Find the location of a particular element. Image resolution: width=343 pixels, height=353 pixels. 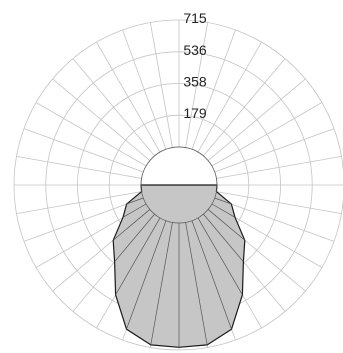

radial-tick-label: 536 is located at coordinates (195, 50).